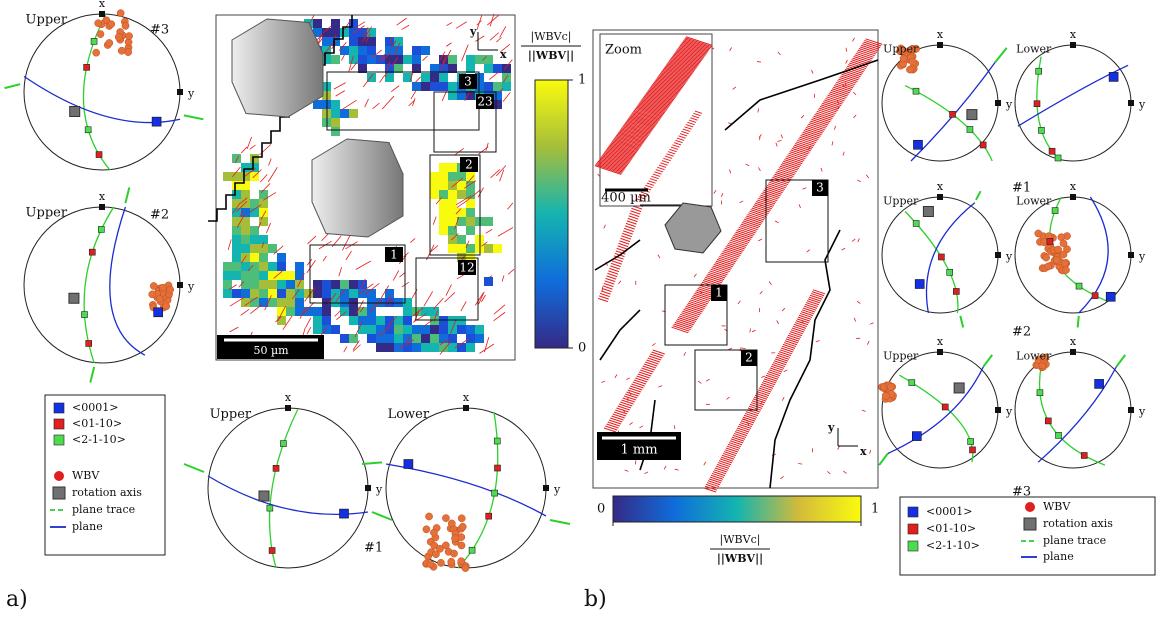 The image size is (1161, 617). Describe the element at coordinates (357, 188) in the screenshot. I see `crystal` at that location.